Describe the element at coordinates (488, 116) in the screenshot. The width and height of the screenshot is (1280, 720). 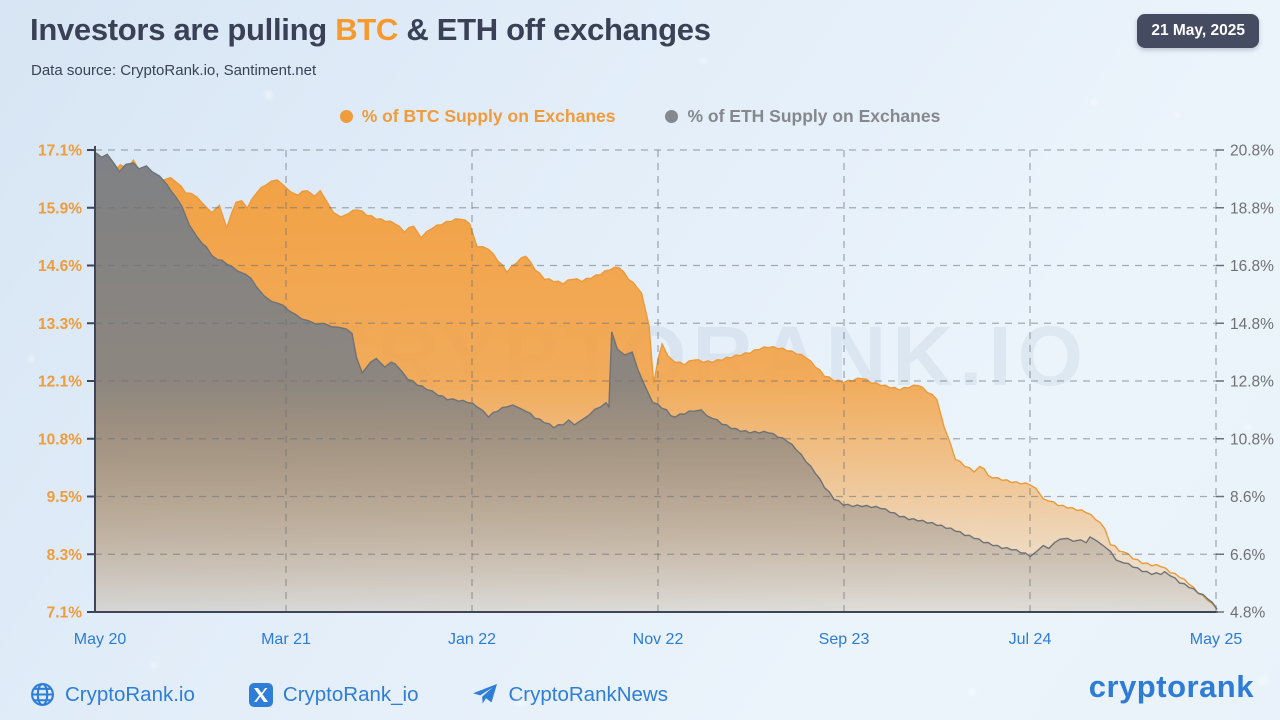
I see `btc-legend-label: % of BTC Supply on Exchanes` at that location.